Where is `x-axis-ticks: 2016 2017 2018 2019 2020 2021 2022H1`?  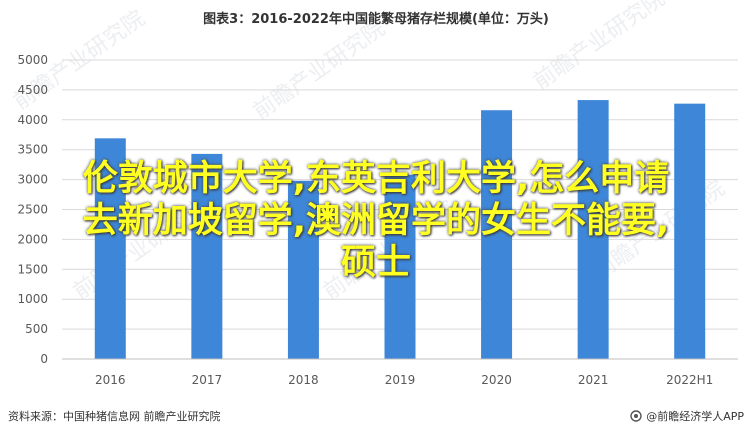
x-axis-ticks: 2016 2017 2018 2019 2020 2021 2022H1 is located at coordinates (404, 380).